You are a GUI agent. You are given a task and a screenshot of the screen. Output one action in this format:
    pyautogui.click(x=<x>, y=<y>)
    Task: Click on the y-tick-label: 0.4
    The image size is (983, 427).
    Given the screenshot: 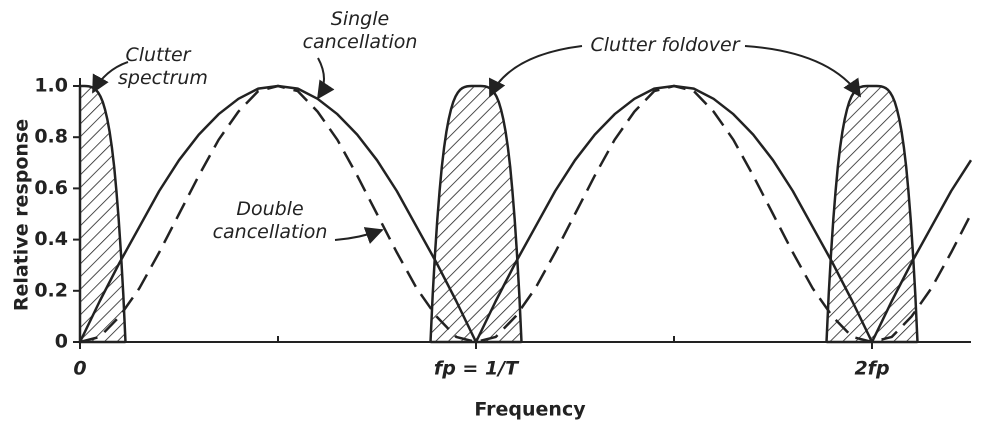 What is the action you would take?
    pyautogui.click(x=51, y=239)
    